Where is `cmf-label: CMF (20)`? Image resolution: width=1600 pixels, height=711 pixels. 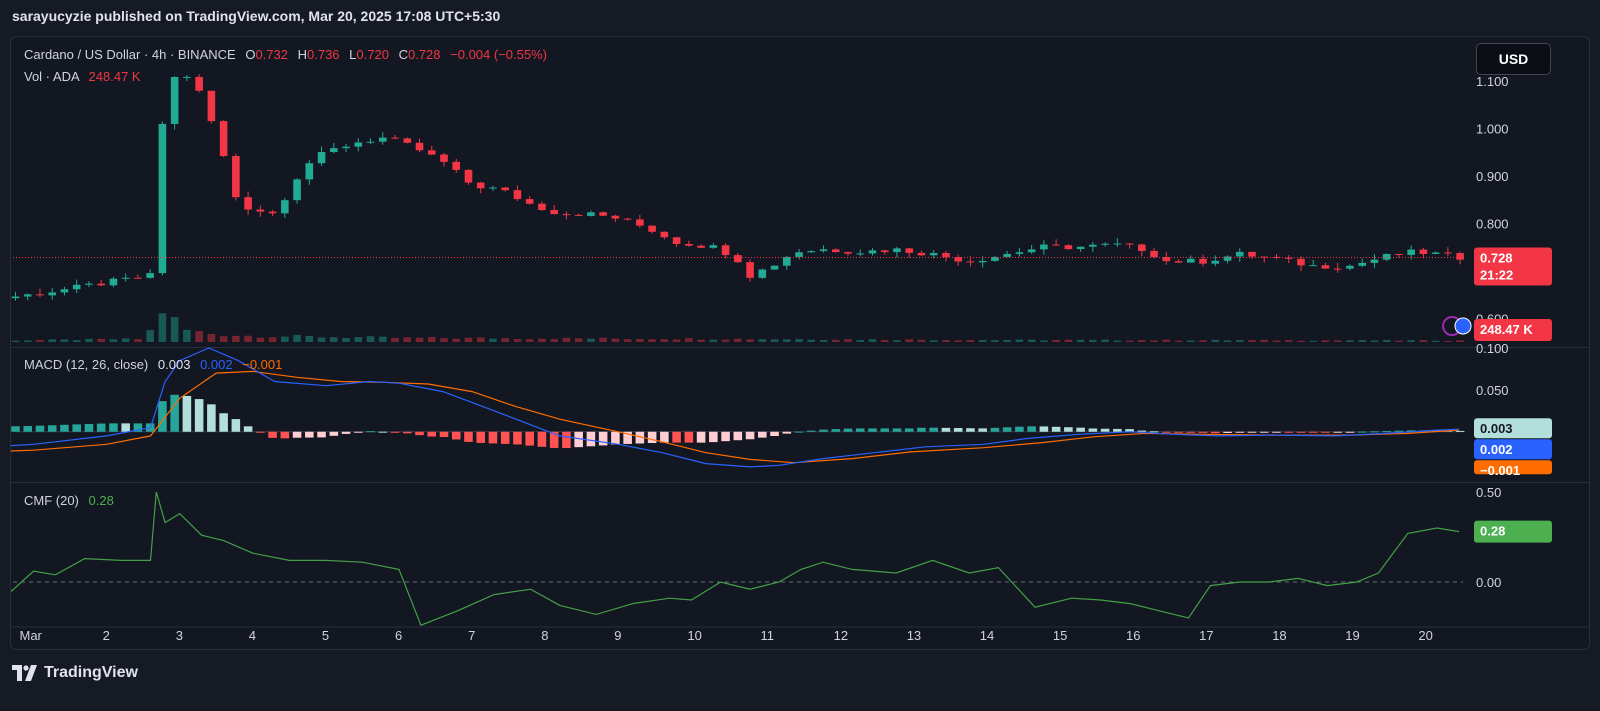 cmf-label: CMF (20) is located at coordinates (51, 500).